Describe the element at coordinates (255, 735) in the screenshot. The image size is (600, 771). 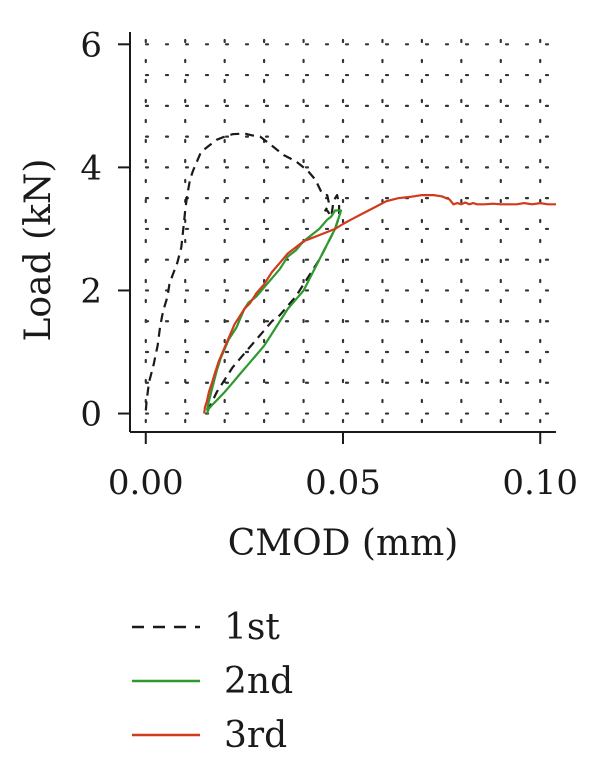
I see `legend-label-3: 3rd` at that location.